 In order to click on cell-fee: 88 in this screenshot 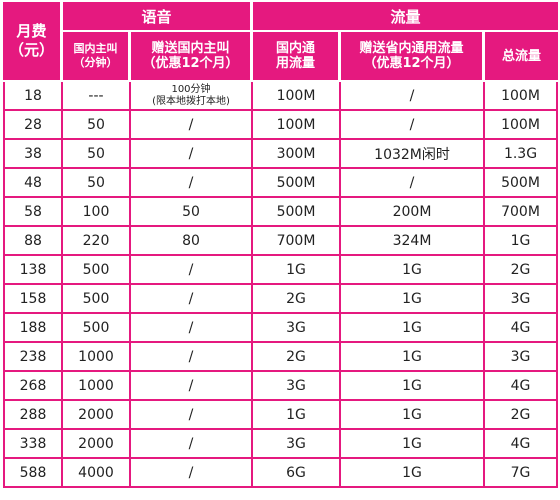, I will do `click(33, 241)`.